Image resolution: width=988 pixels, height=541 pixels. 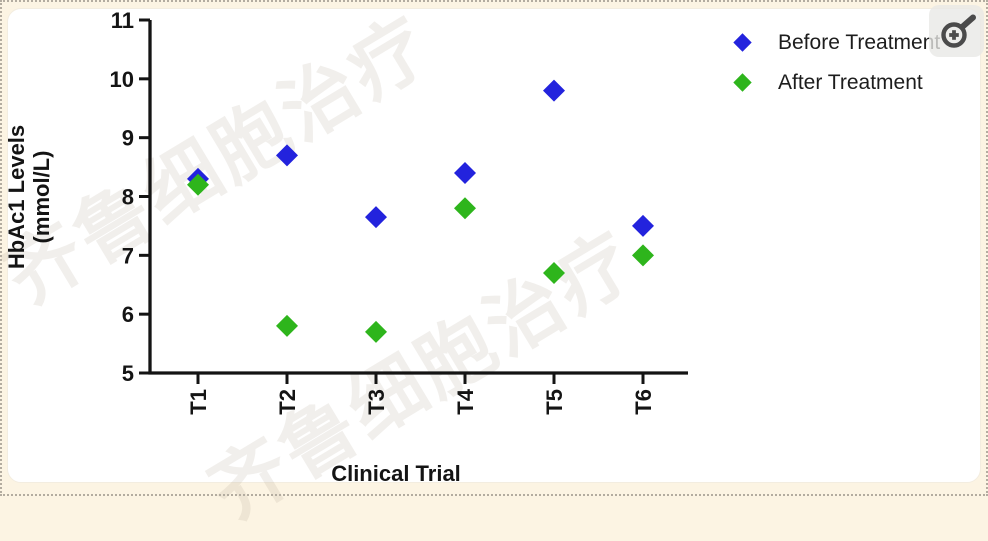 What do you see at coordinates (41, 197) in the screenshot?
I see `y-axis-title-line: (mmol/L)` at bounding box center [41, 197].